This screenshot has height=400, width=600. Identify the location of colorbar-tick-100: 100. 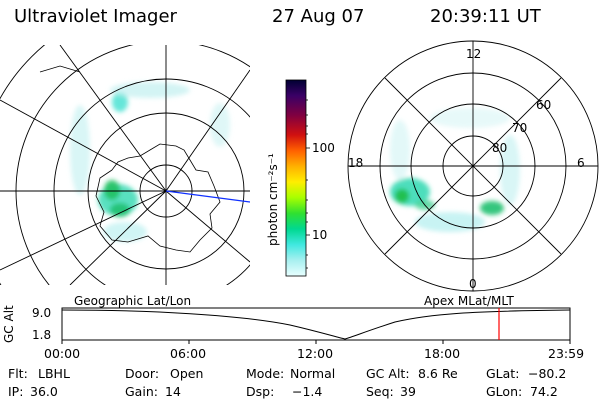
(323, 148).